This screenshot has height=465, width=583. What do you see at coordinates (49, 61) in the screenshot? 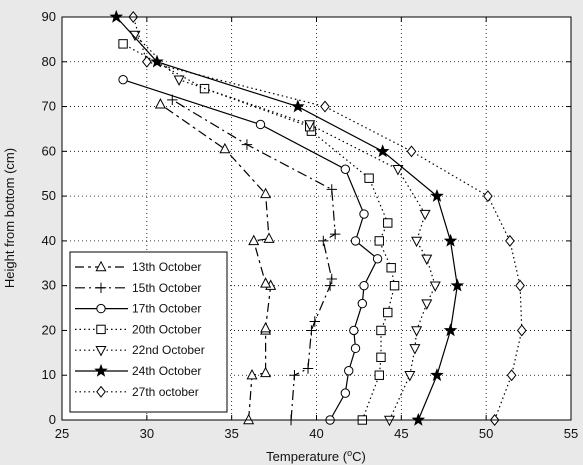
I see `y-tick-label: 80` at bounding box center [49, 61].